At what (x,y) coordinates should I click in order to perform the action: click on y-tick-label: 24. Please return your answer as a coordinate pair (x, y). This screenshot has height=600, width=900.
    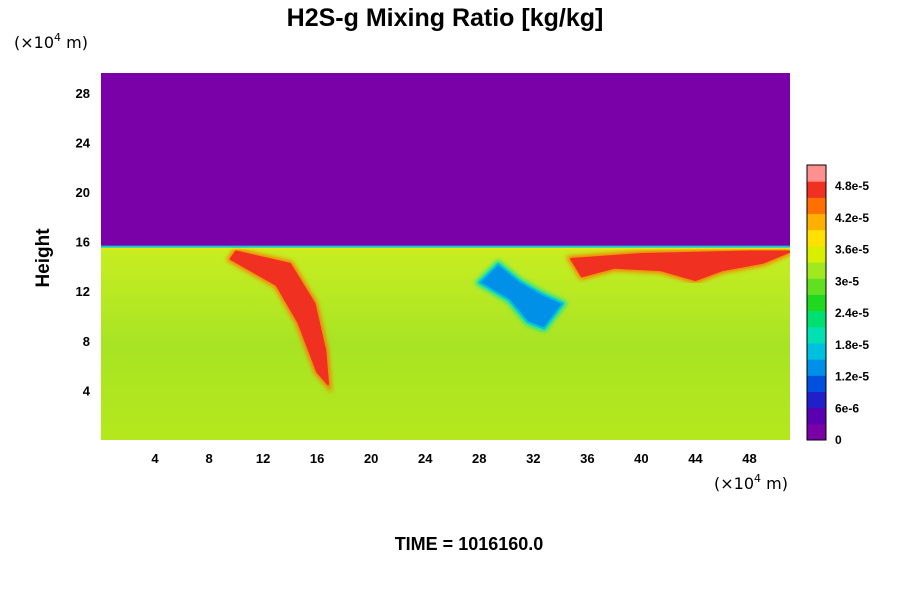
    Looking at the image, I should click on (83, 142).